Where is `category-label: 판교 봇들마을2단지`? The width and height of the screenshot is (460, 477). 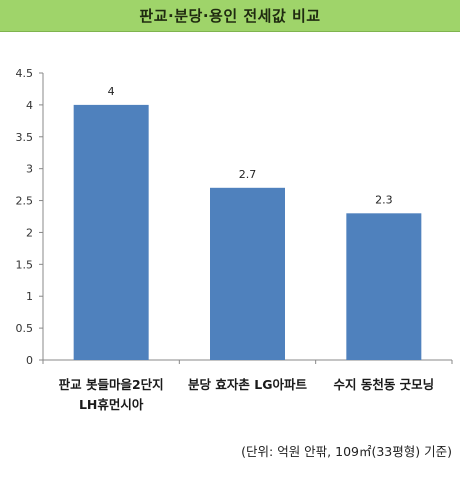 category-label: 판교 봇들마을2단지 is located at coordinates (111, 384).